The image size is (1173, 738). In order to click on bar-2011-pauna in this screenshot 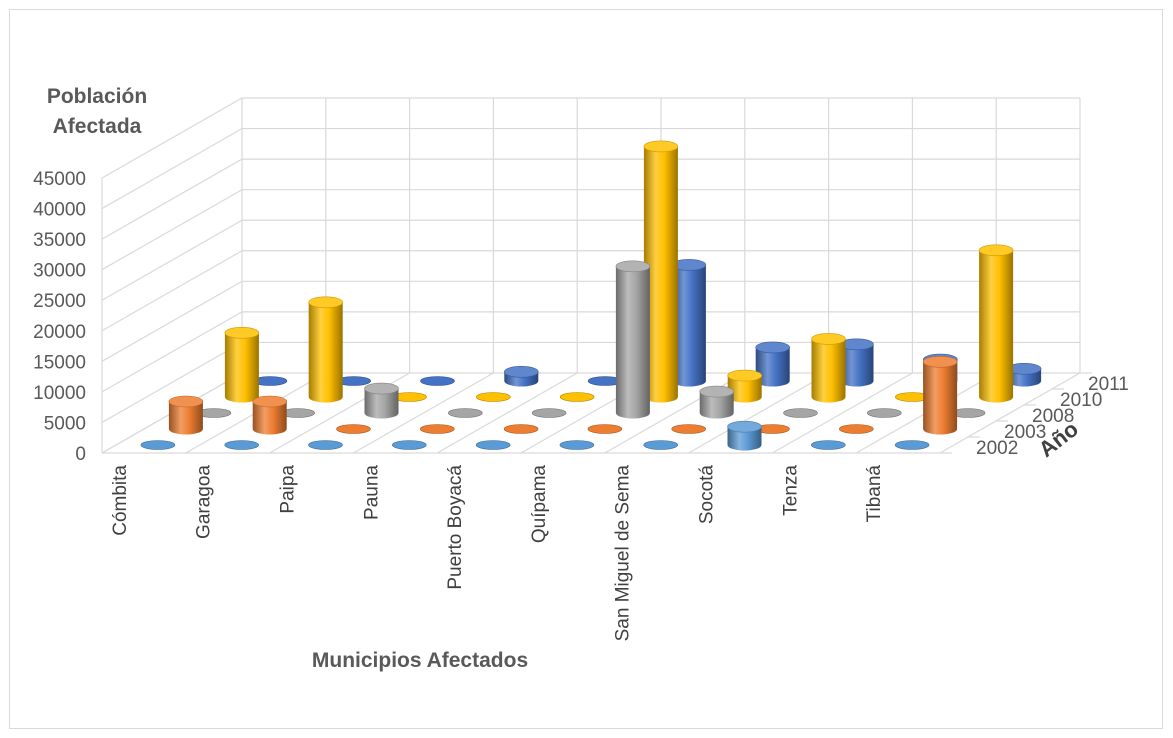, I will do `click(521, 376)`.